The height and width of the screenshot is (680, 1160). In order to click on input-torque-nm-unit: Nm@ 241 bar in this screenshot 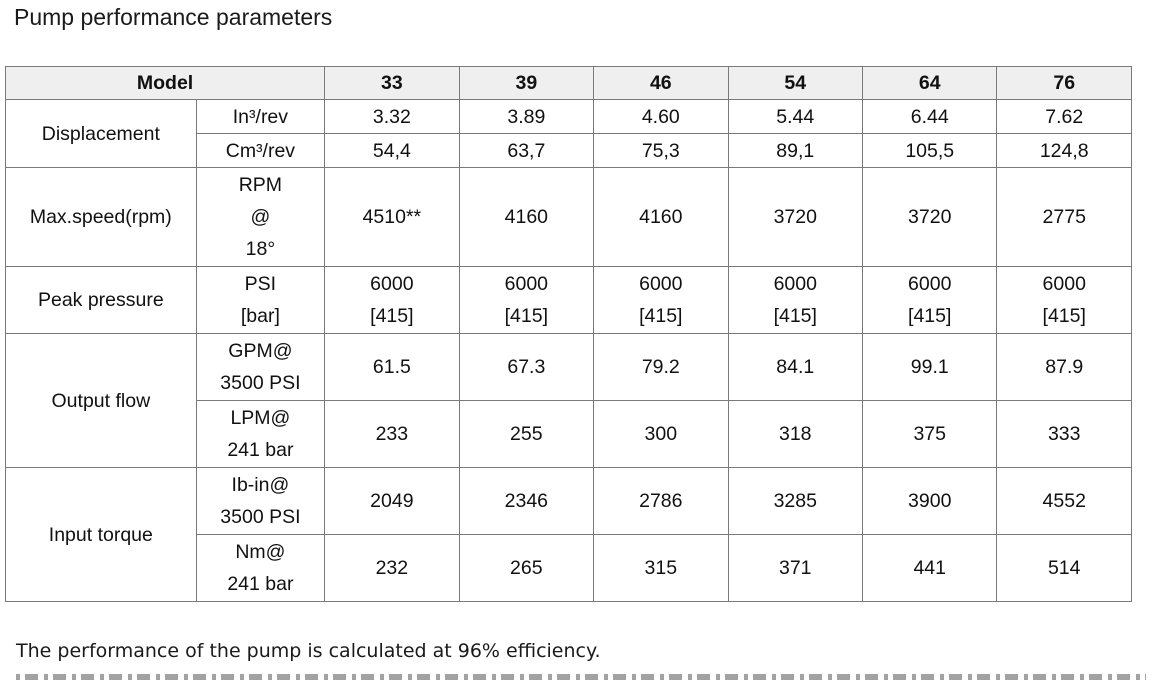, I will do `click(260, 568)`.